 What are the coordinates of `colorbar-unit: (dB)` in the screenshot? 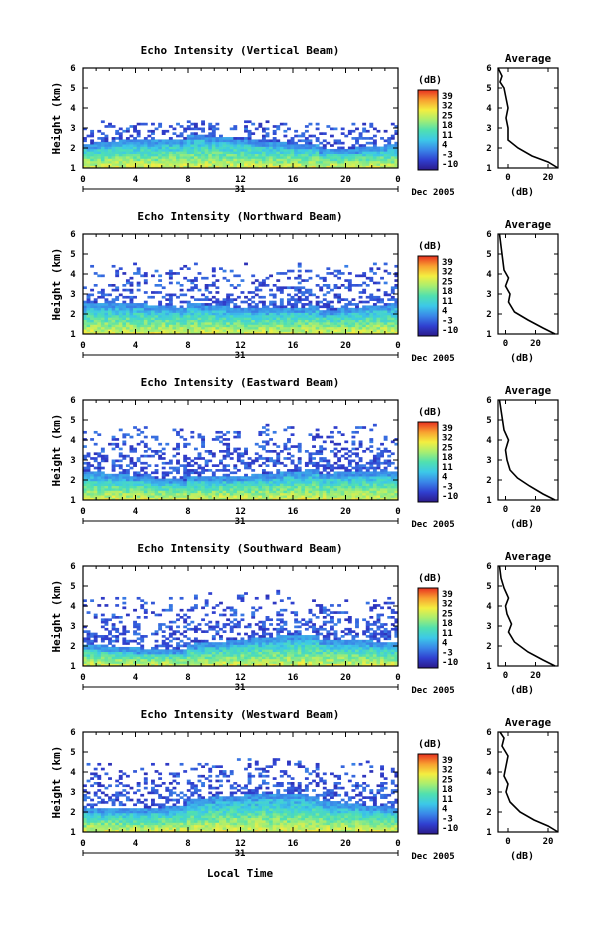 It's located at (430, 80).